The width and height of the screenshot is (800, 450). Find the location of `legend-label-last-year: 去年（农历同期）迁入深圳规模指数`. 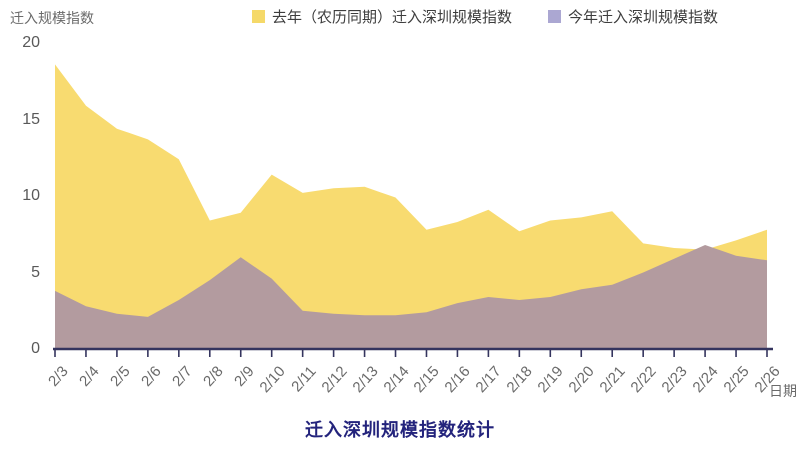

legend-label-last-year: 去年（农历同期）迁入深圳规模指数 is located at coordinates (392, 17).